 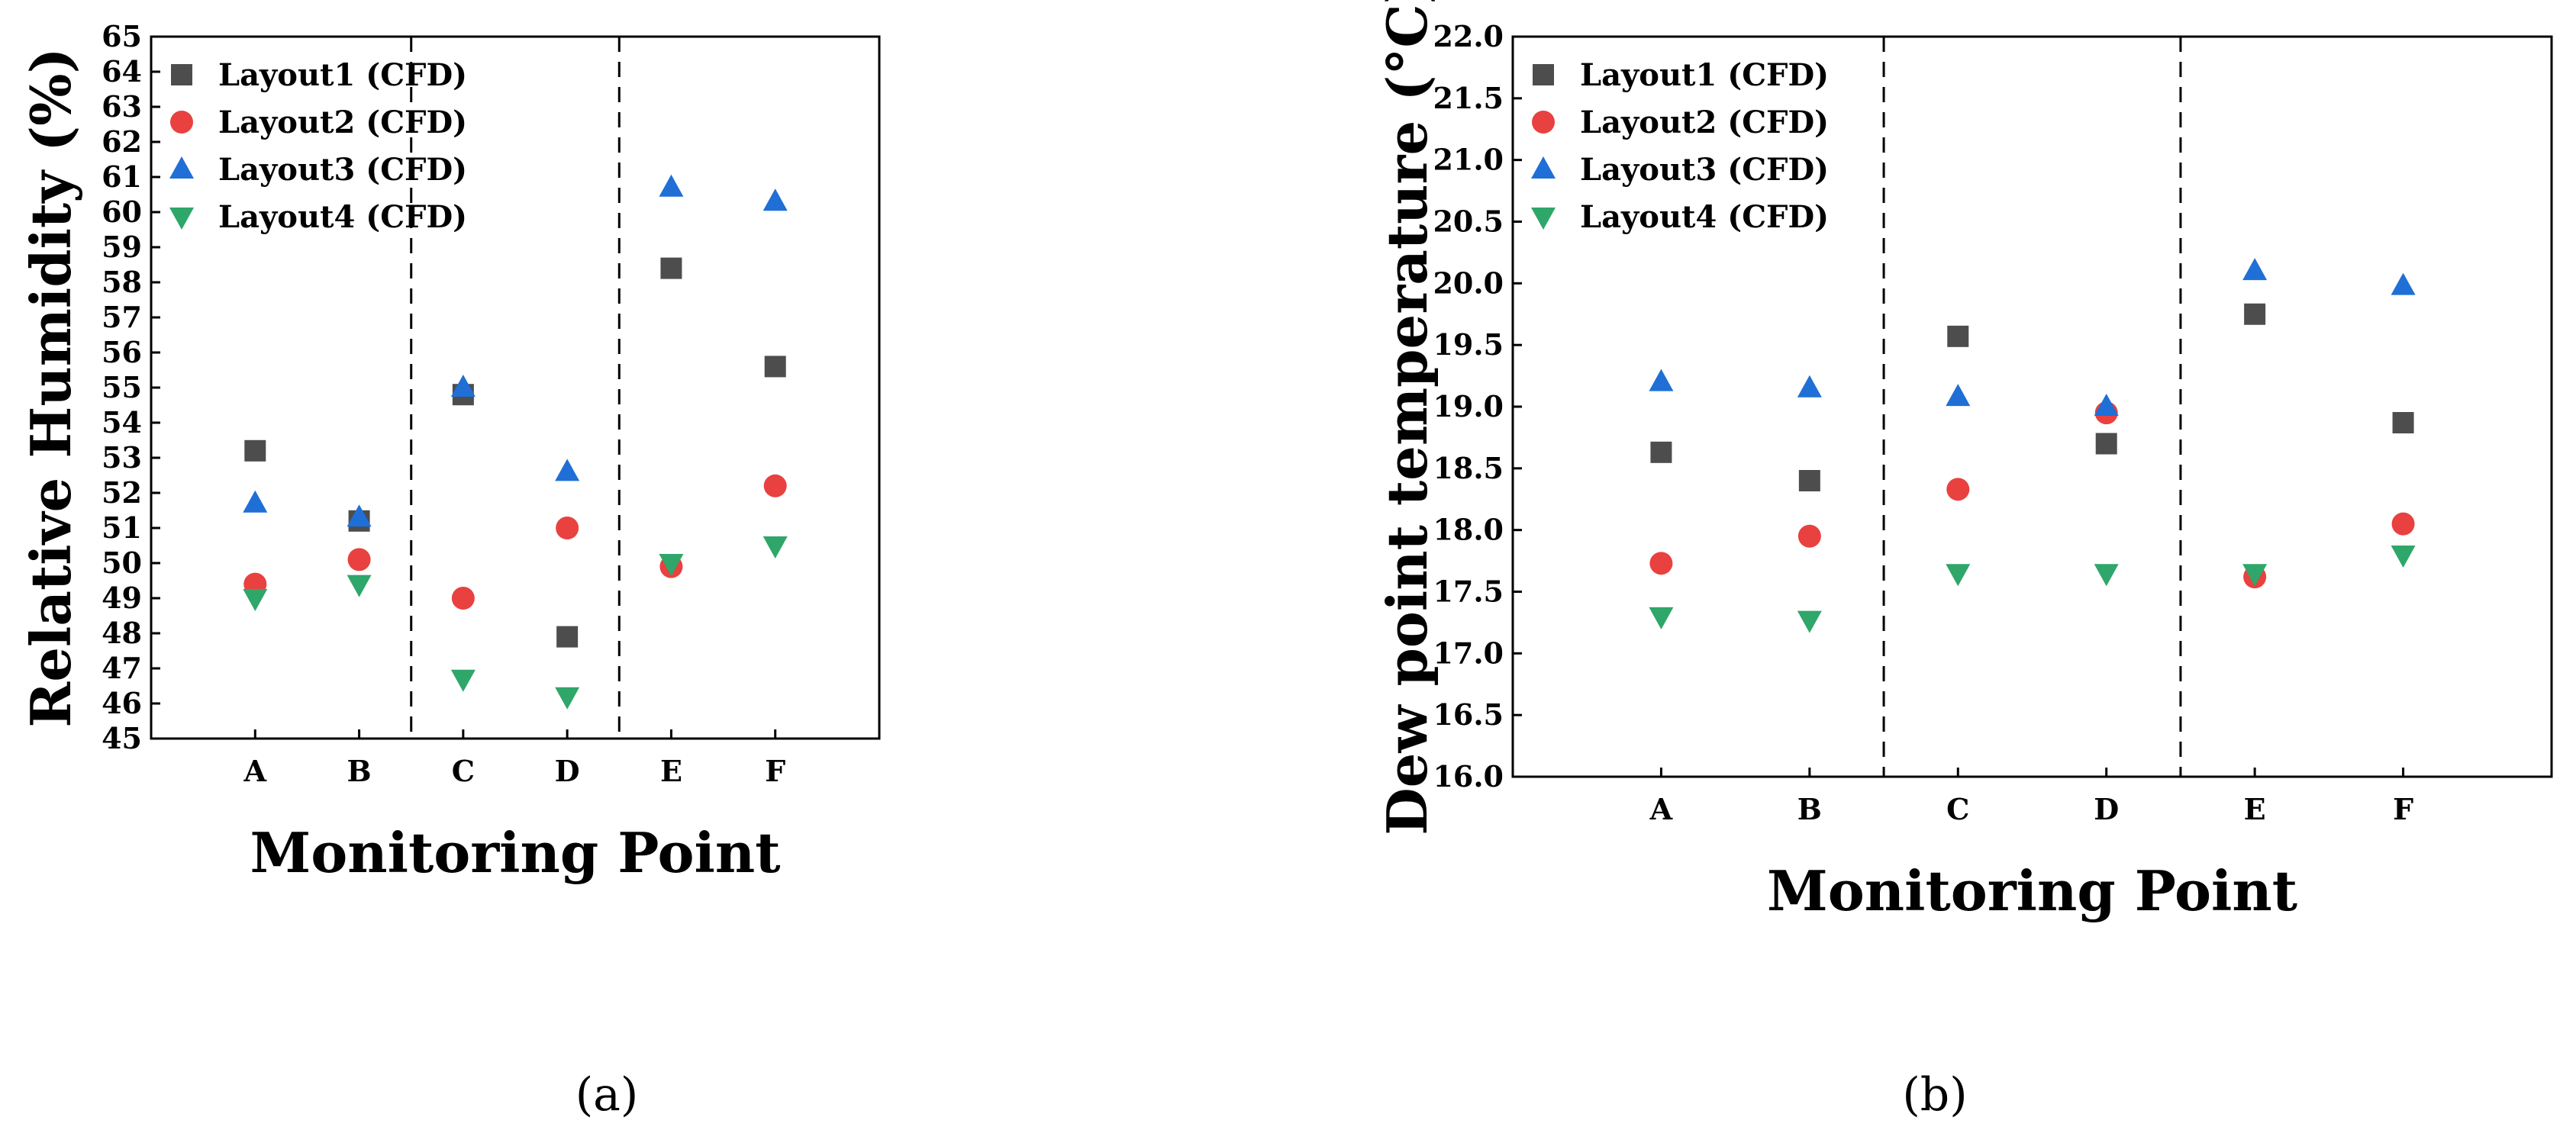 I want to click on y-tick-label: 50, so click(x=122, y=563).